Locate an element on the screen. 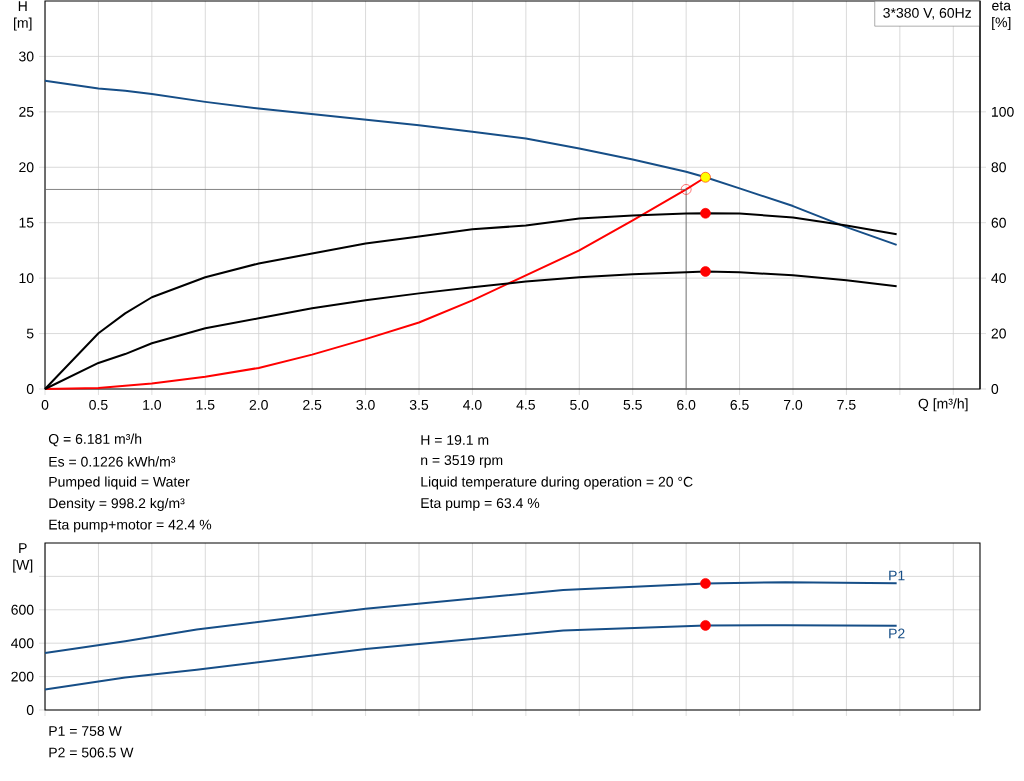 The image size is (1024, 781). y2-tick-label: 40 is located at coordinates (998, 278).